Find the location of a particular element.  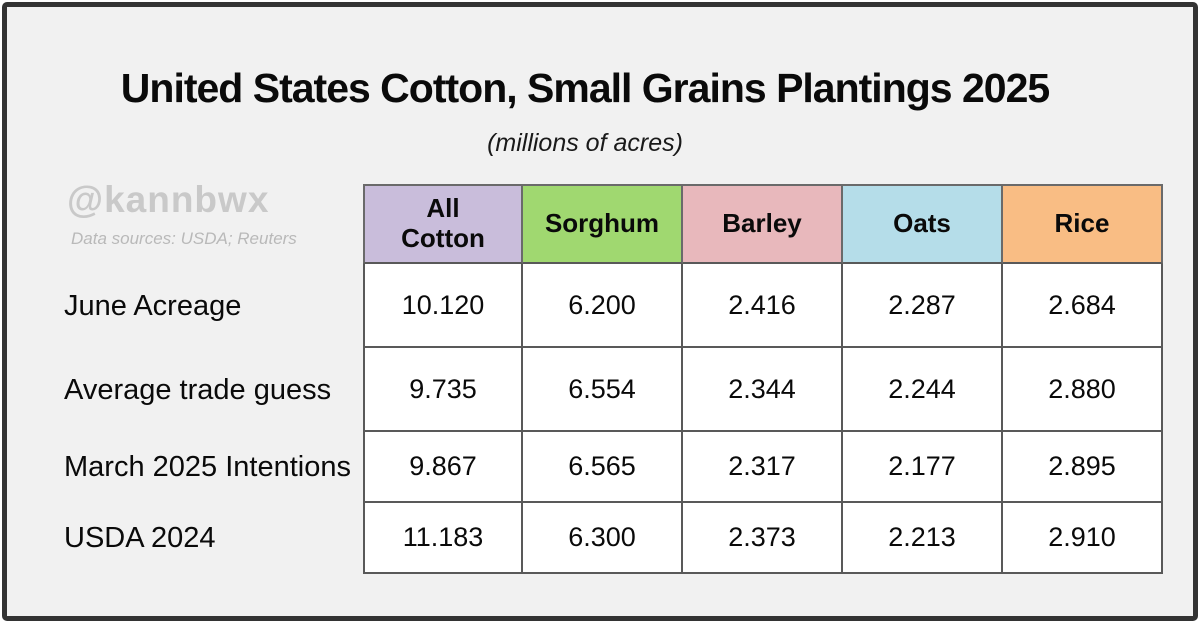

table-cell: 2.344 is located at coordinates (763, 390).